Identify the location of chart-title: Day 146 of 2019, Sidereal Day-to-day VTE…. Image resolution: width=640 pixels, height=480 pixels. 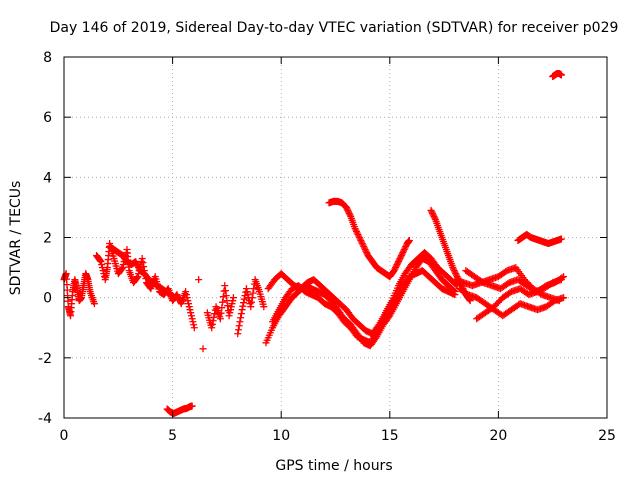
(334, 28).